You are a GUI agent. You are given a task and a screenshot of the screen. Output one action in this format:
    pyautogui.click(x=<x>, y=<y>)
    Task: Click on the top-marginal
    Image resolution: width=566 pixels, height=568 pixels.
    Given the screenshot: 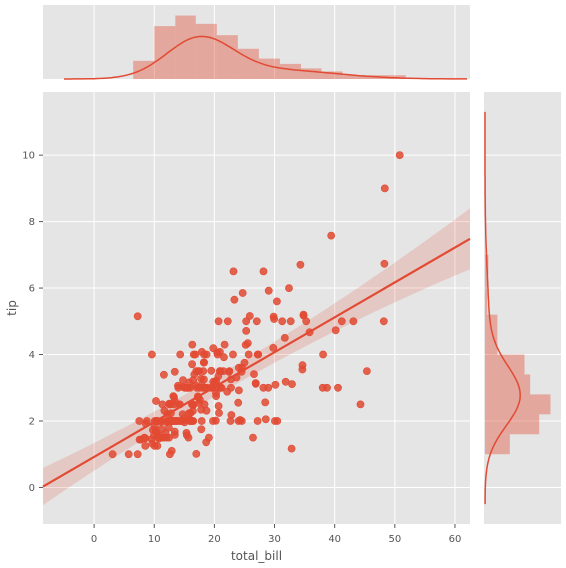 What is the action you would take?
    pyautogui.click(x=256, y=42)
    